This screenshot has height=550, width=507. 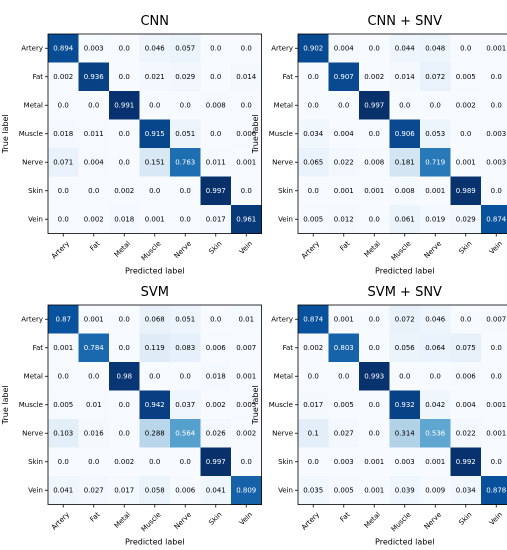 What do you see at coordinates (183, 521) in the screenshot?
I see `x-tick-label: Nerve` at bounding box center [183, 521].